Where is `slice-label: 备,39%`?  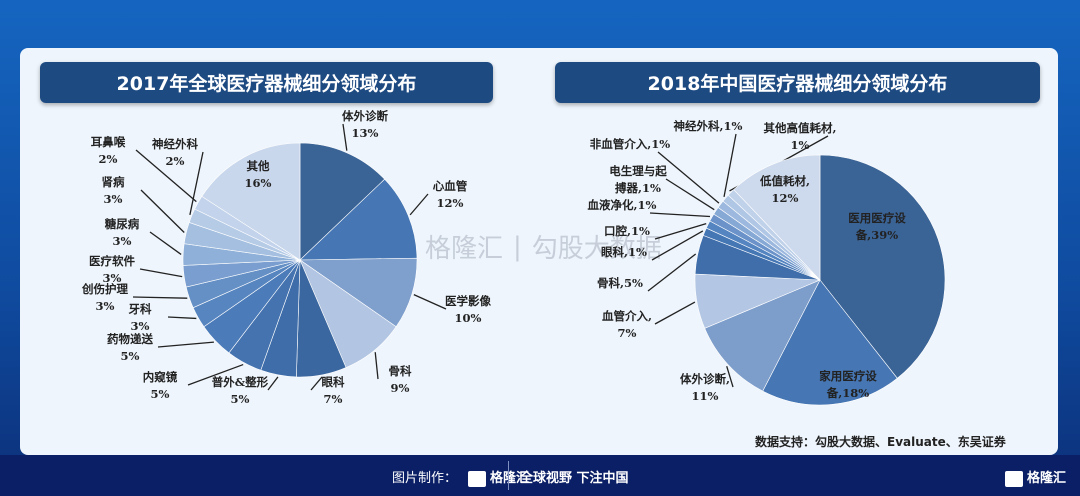
slice-label: 备,39% is located at coordinates (877, 235).